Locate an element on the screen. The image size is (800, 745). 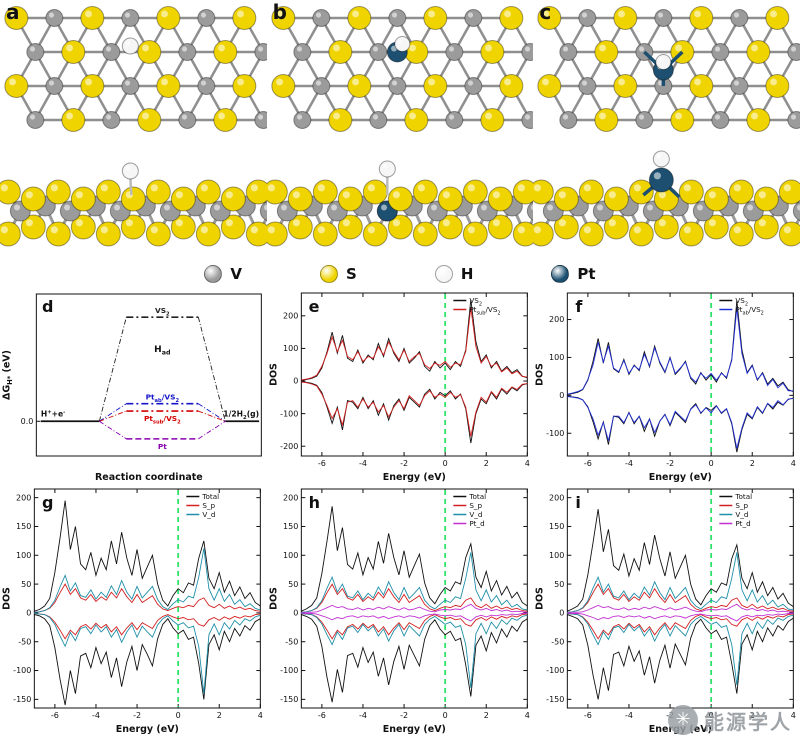
pt-atom-icon is located at coordinates (560, 274).